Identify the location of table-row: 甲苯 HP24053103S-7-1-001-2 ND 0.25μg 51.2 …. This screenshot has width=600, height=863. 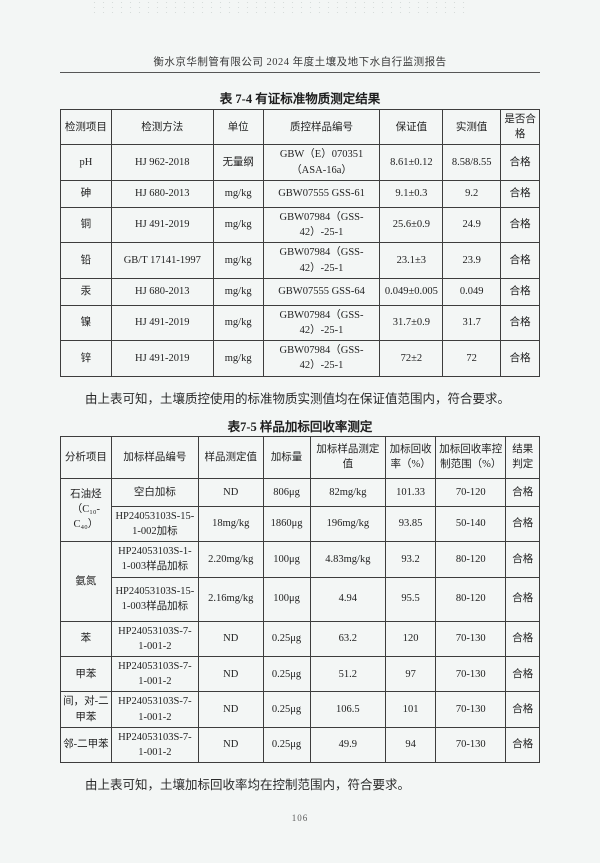
(300, 674).